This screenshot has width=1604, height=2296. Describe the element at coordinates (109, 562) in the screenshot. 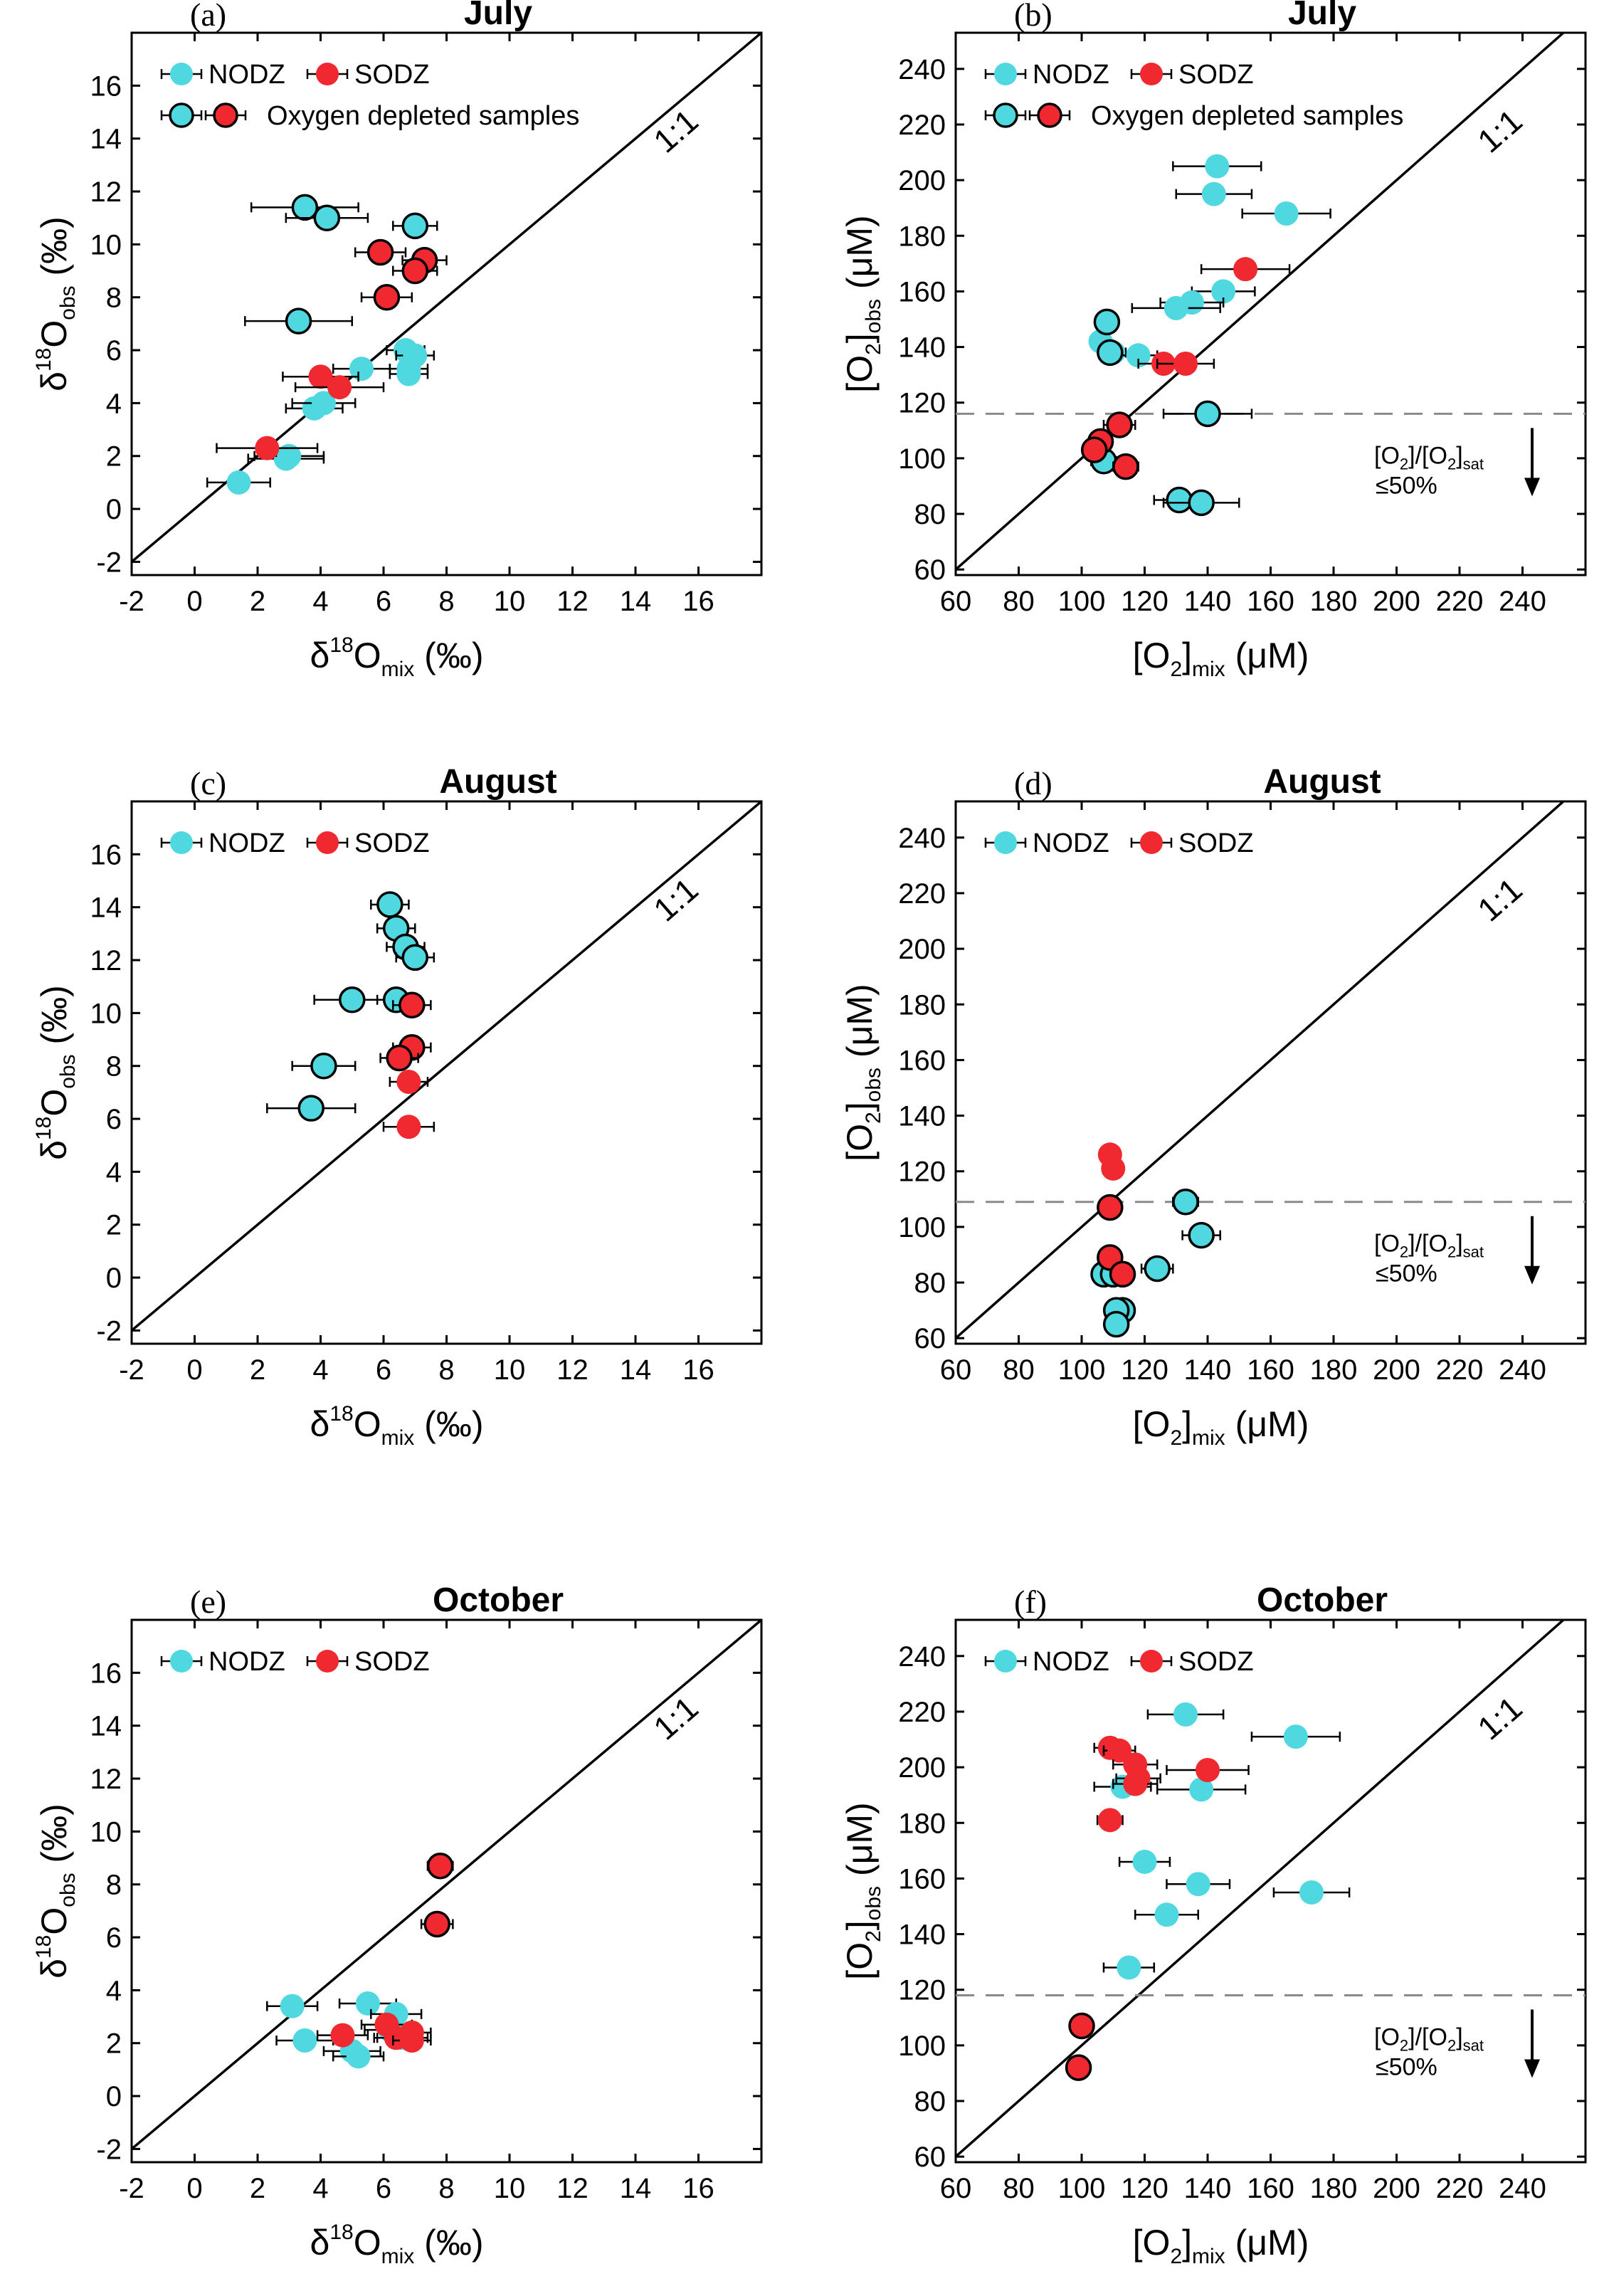

I see `y-tick-label: -2` at that location.